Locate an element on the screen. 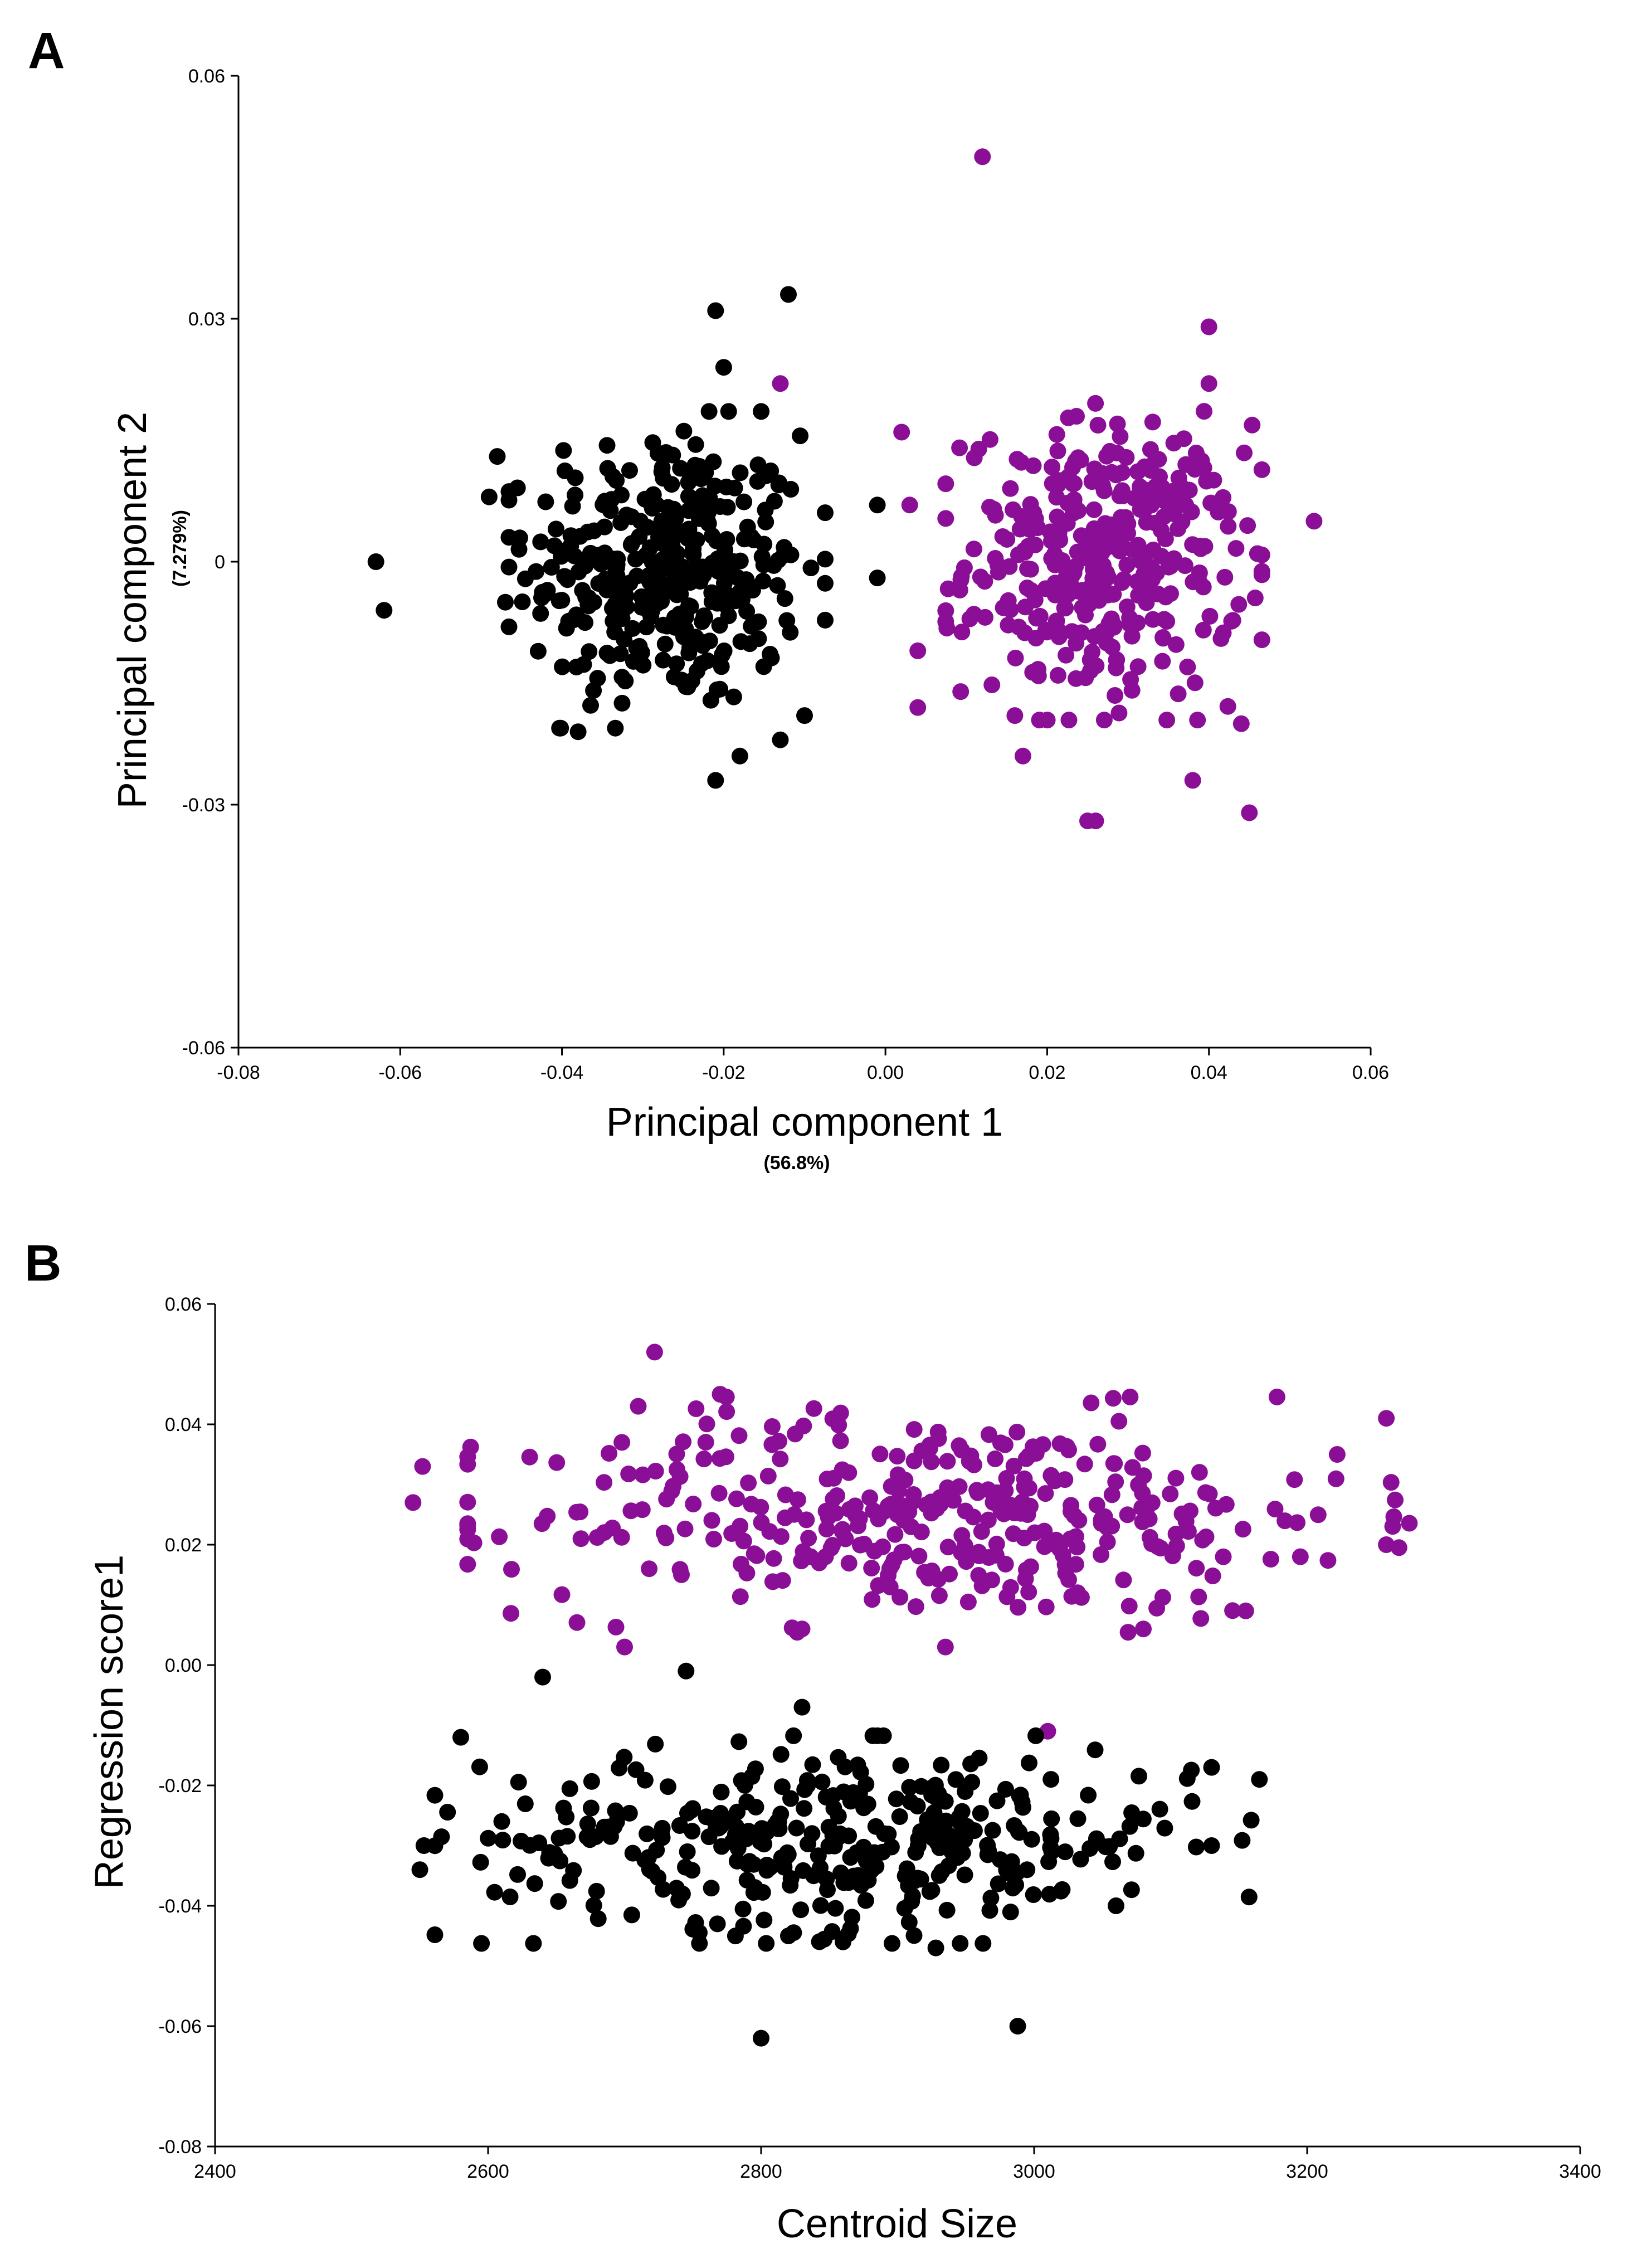 This screenshot has height=2268, width=1637. panel-b-label: B is located at coordinates (43, 1263).